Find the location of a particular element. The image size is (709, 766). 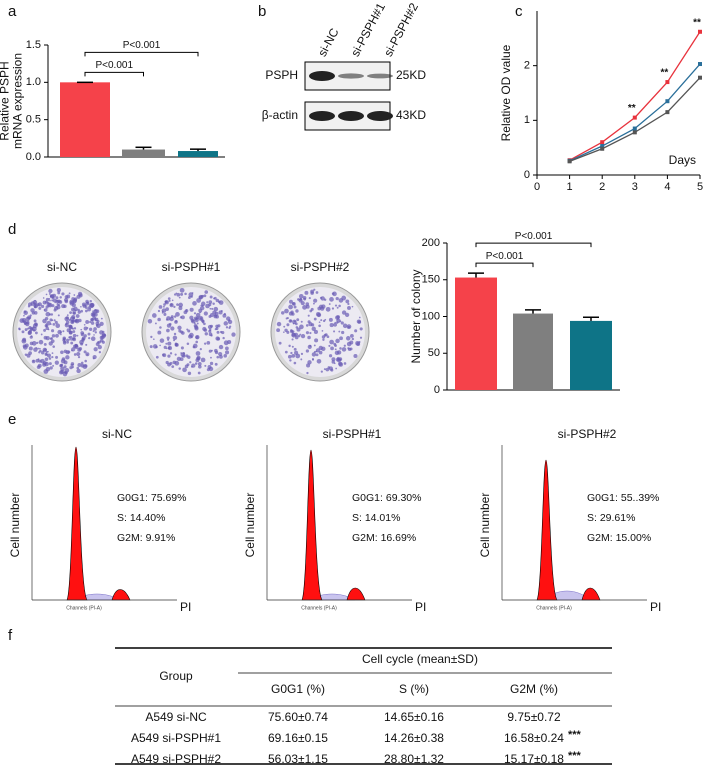

point is located at coordinates (700, 64).